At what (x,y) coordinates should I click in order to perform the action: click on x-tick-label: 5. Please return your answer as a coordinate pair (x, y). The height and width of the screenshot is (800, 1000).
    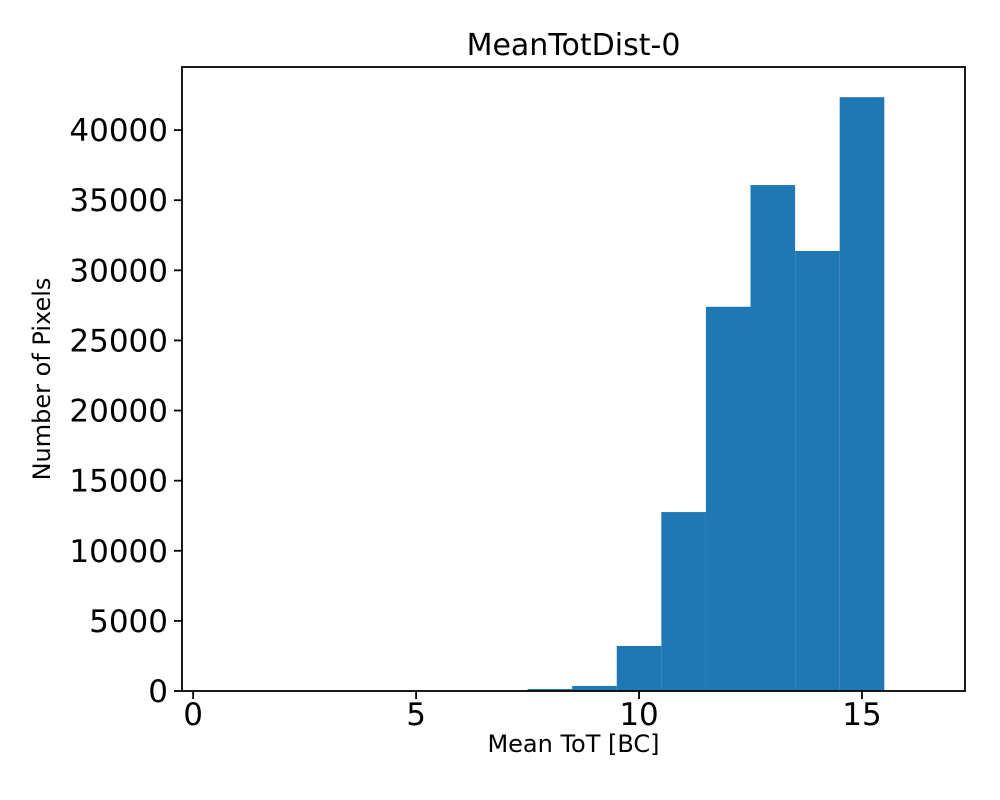
    Looking at the image, I should click on (416, 715).